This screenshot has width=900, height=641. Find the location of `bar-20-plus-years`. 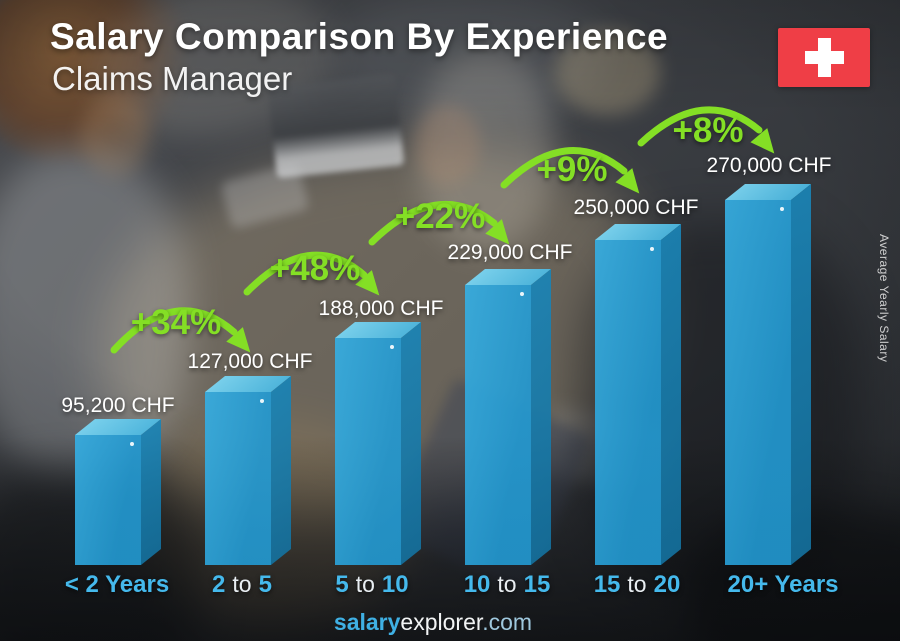

bar-20-plus-years is located at coordinates (768, 374).